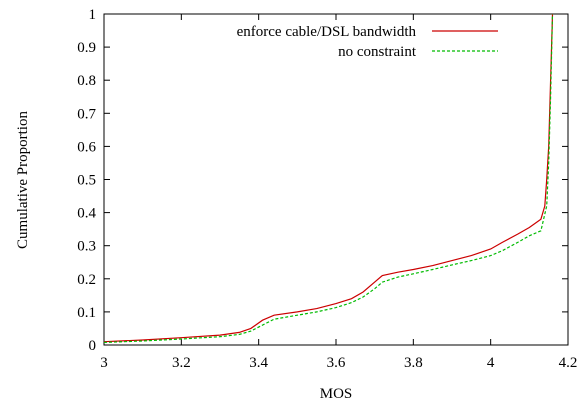  I want to click on x-tick-label-4: 3.8, so click(413, 363).